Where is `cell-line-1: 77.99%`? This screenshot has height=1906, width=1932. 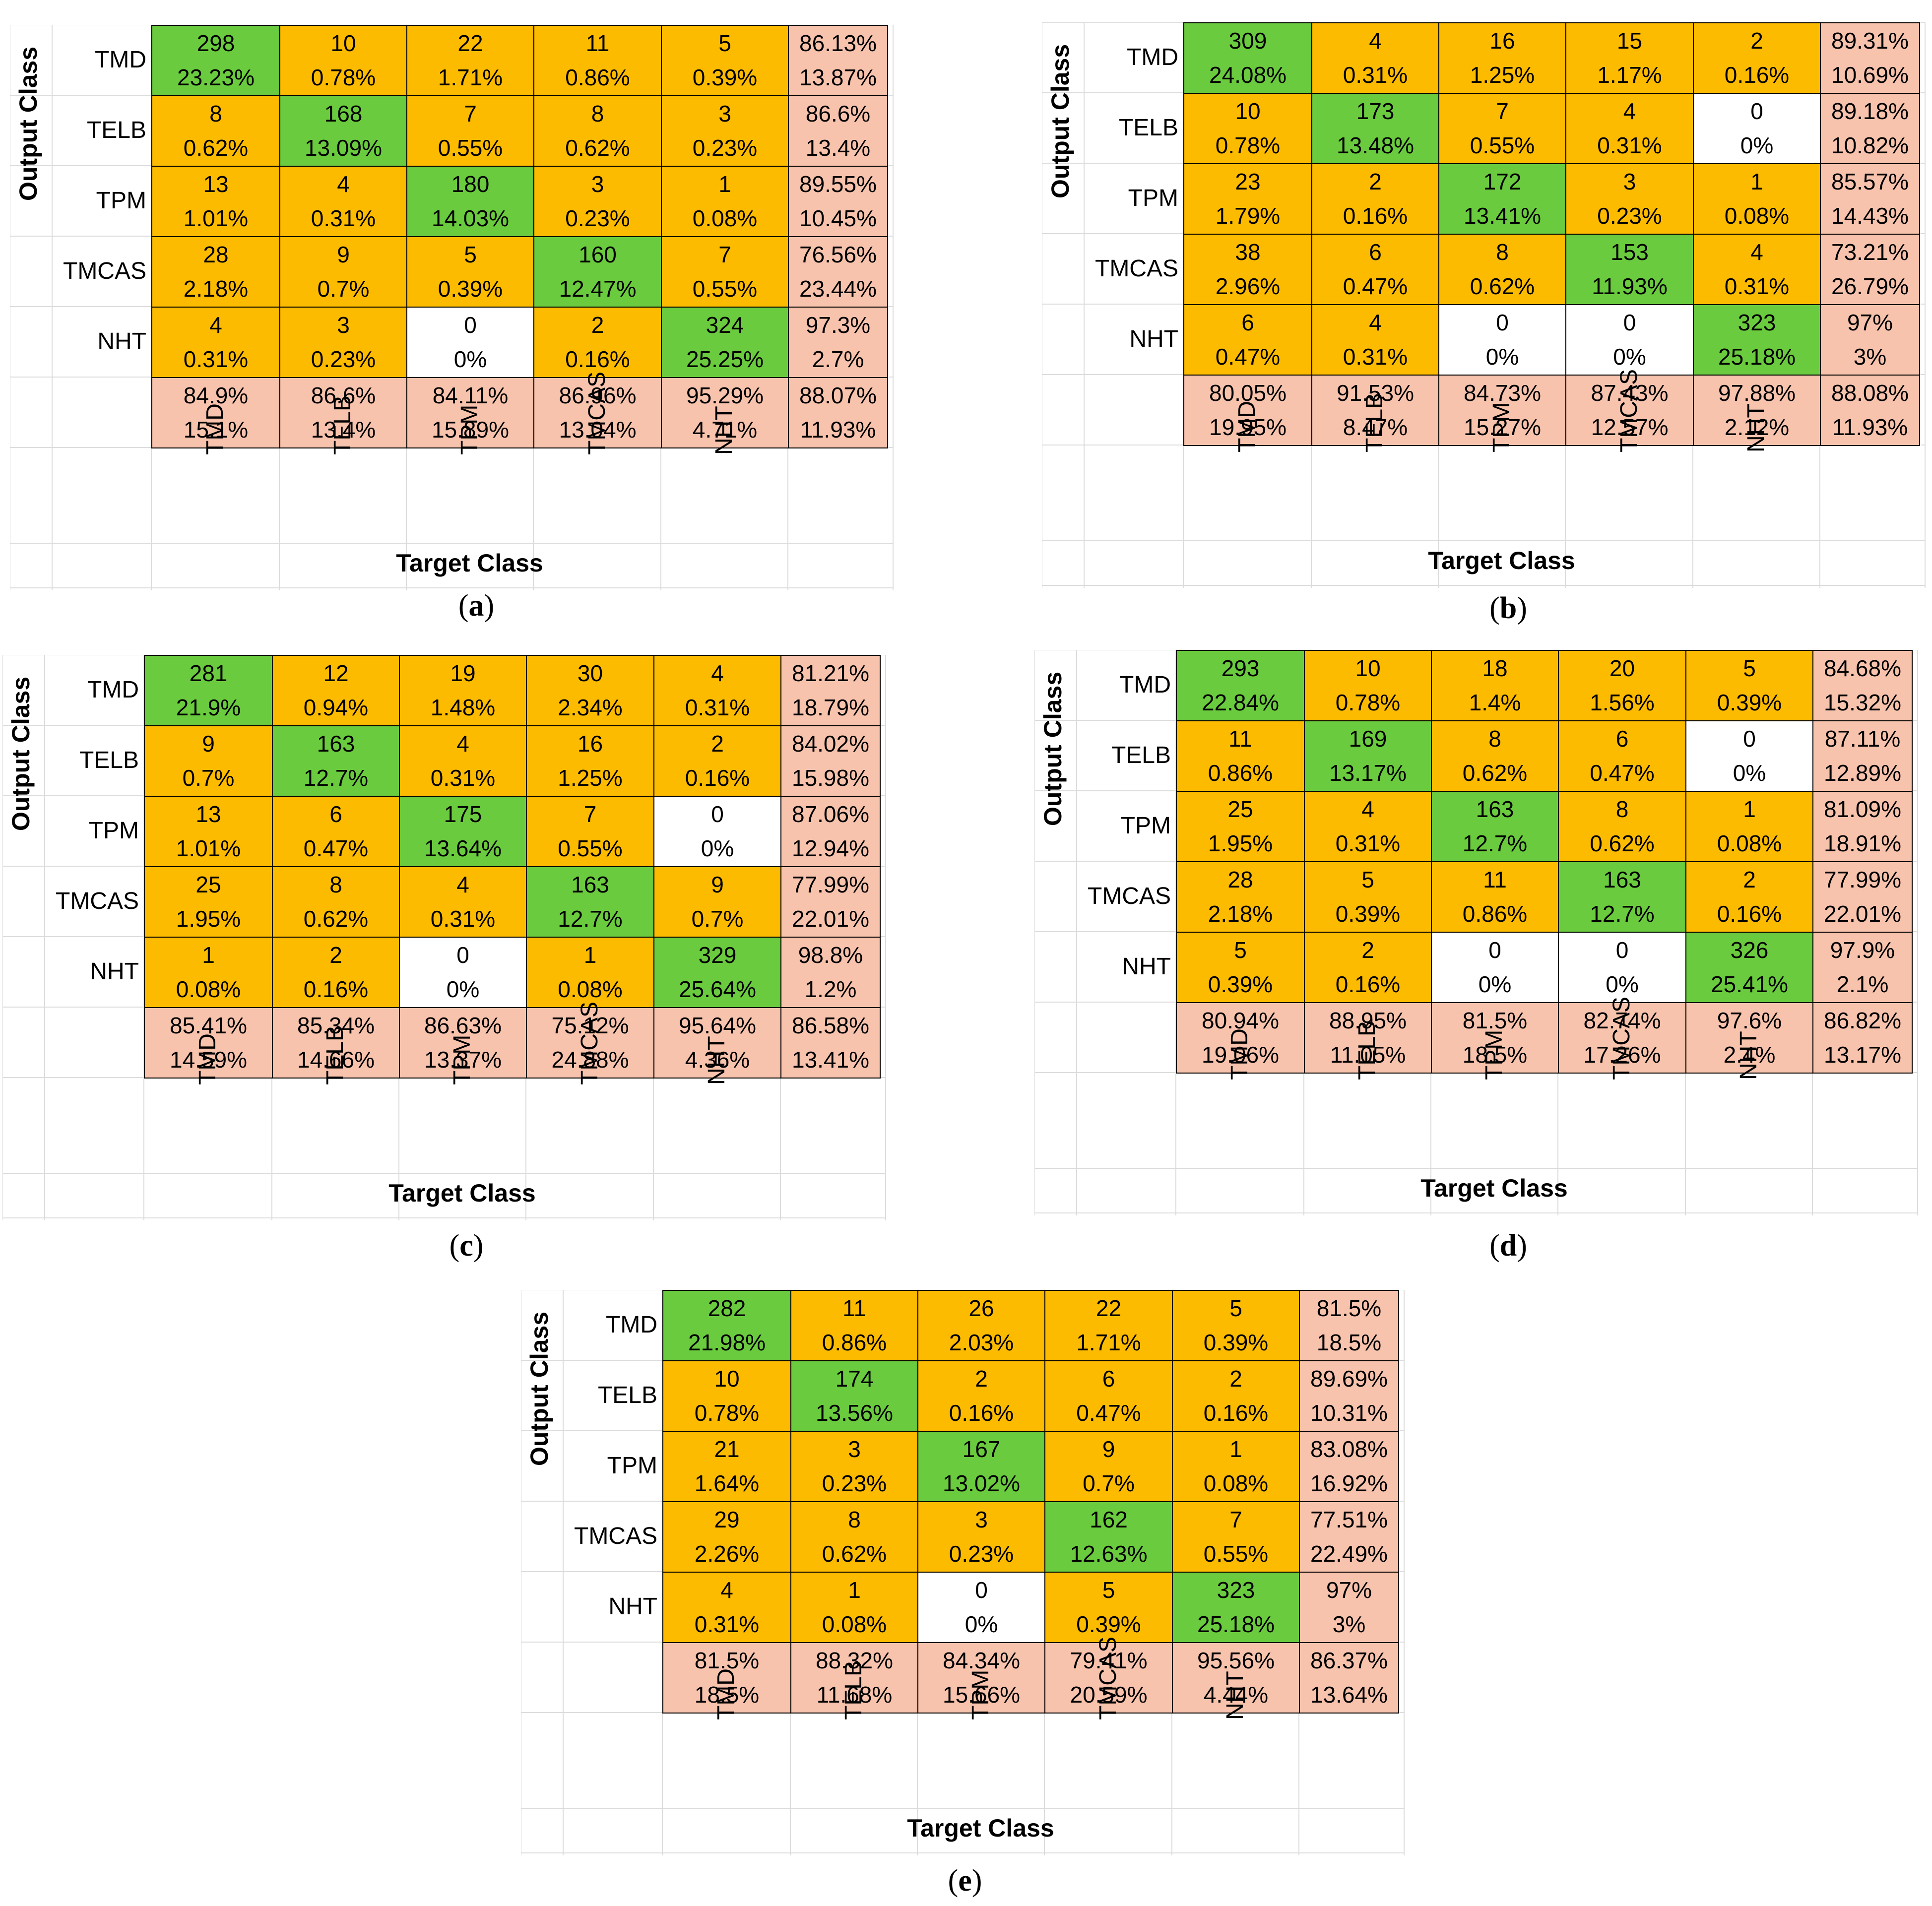
cell-line-1: 77.99% is located at coordinates (830, 884).